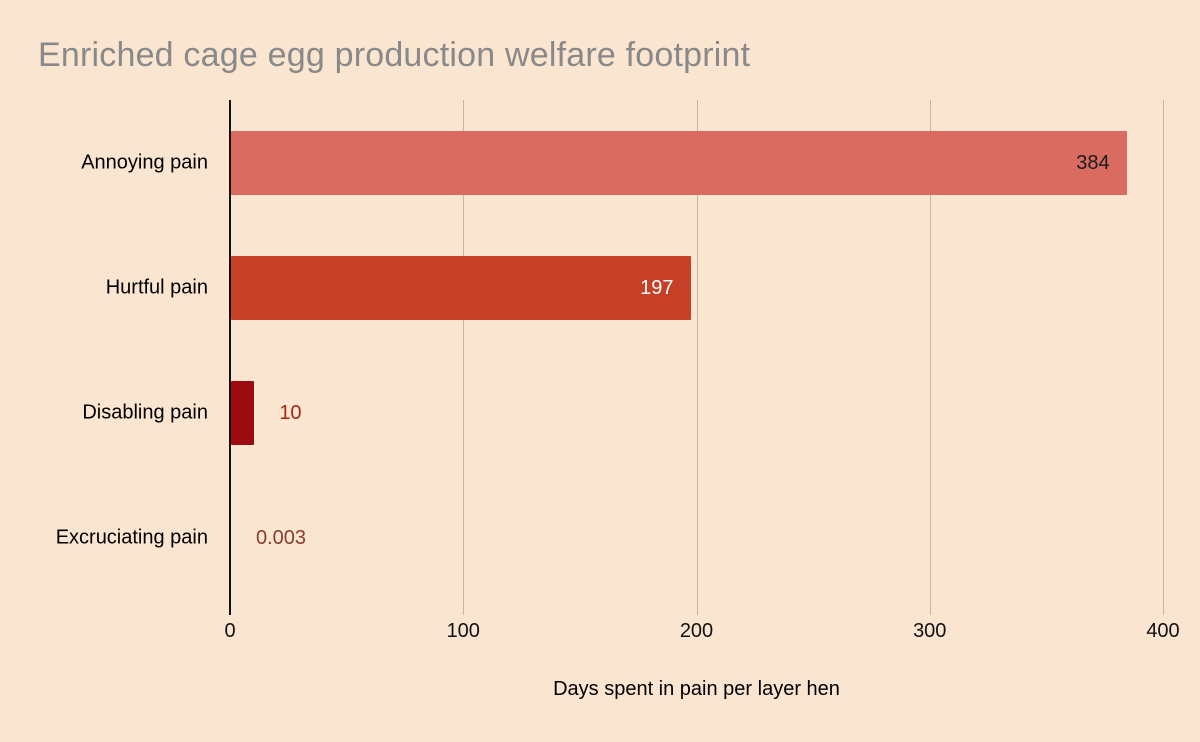  What do you see at coordinates (696, 631) in the screenshot?
I see `x-tick-label: 200` at bounding box center [696, 631].